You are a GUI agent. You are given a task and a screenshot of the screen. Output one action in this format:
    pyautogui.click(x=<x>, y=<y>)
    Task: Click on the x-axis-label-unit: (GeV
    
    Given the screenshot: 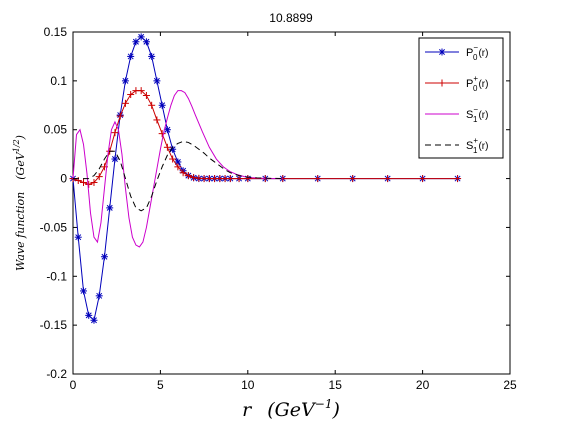 What is the action you would take?
    pyautogui.click(x=292, y=410)
    